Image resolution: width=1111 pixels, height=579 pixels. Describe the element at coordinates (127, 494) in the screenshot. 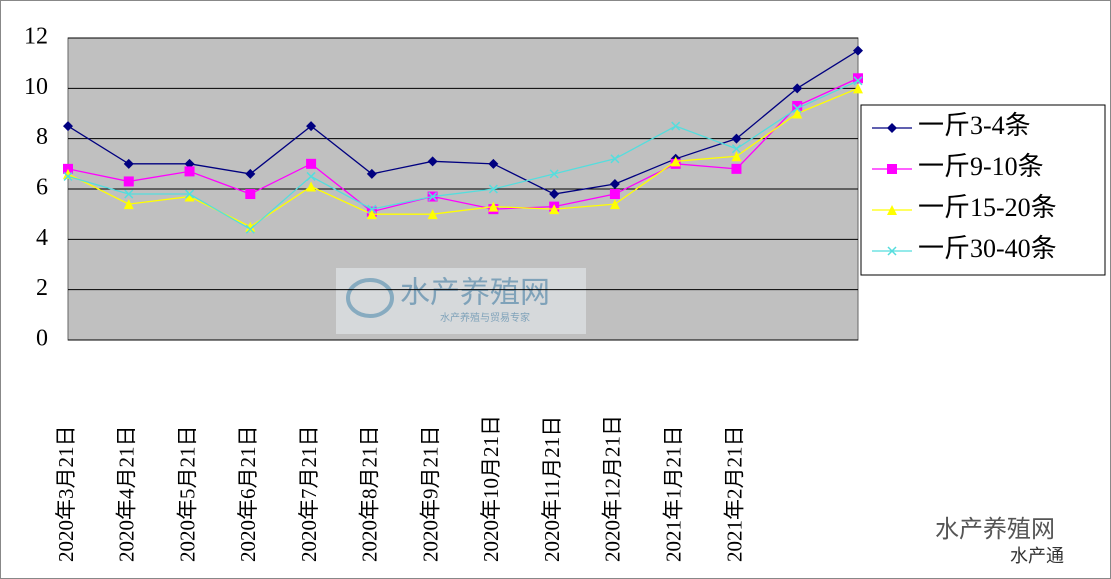

I see `x-tick-label: 2020年4月21日` at that location.